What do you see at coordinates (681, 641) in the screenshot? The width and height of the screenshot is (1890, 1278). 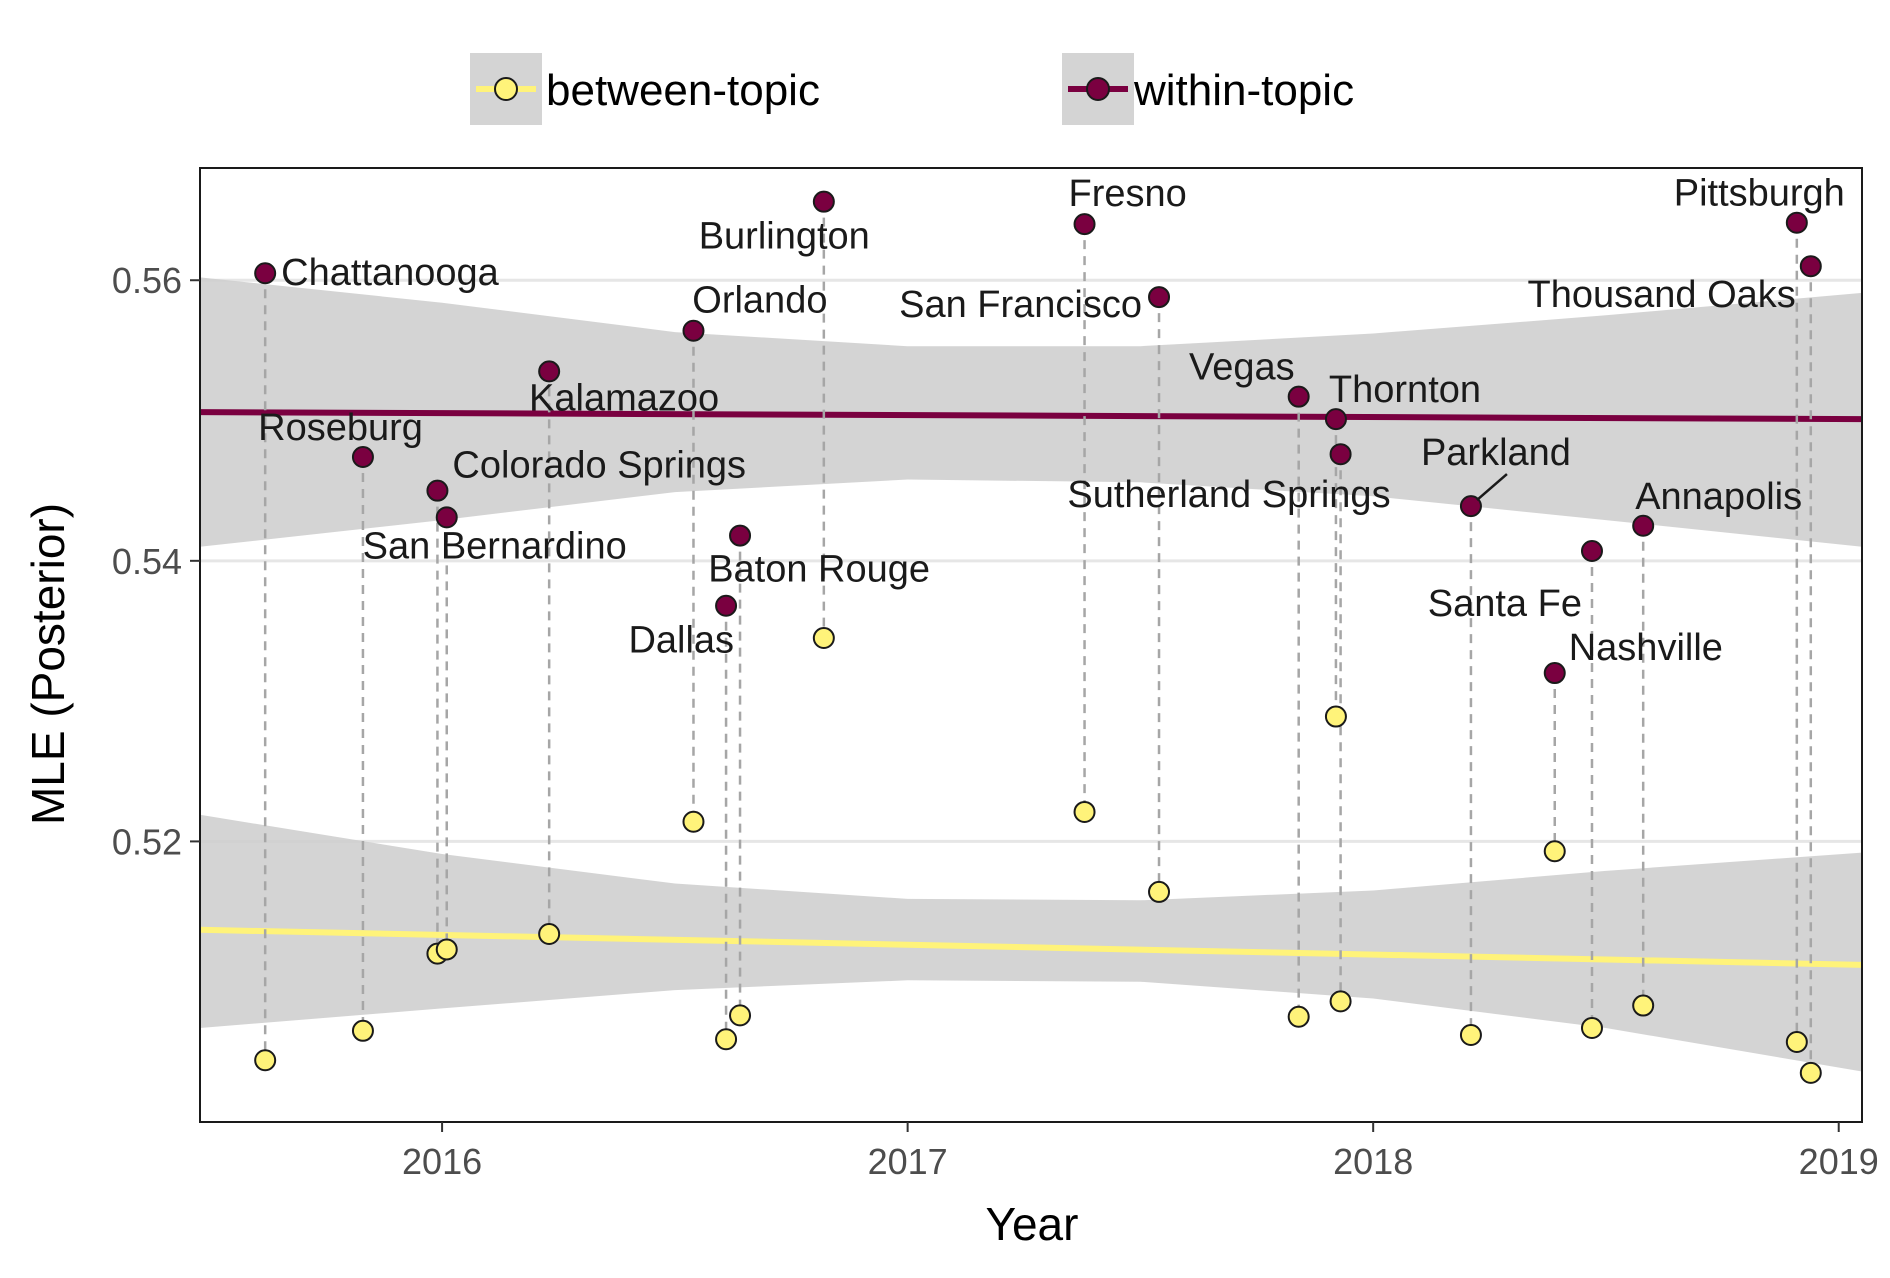 I see `point-label-dallas: Dallas` at bounding box center [681, 641].